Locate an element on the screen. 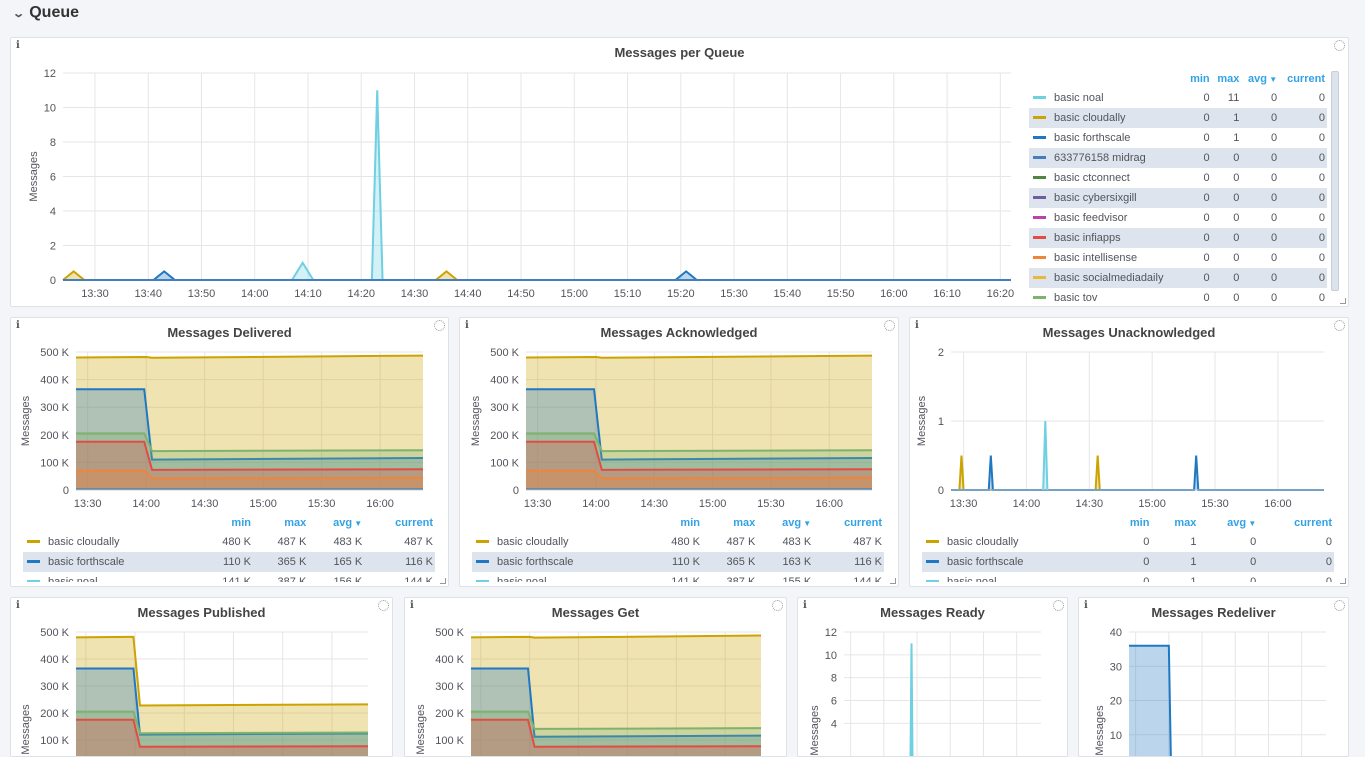 Image resolution: width=1365 pixels, height=757 pixels. legend-row: 633776158 midrag 0 0 0 0 is located at coordinates (1178, 158).